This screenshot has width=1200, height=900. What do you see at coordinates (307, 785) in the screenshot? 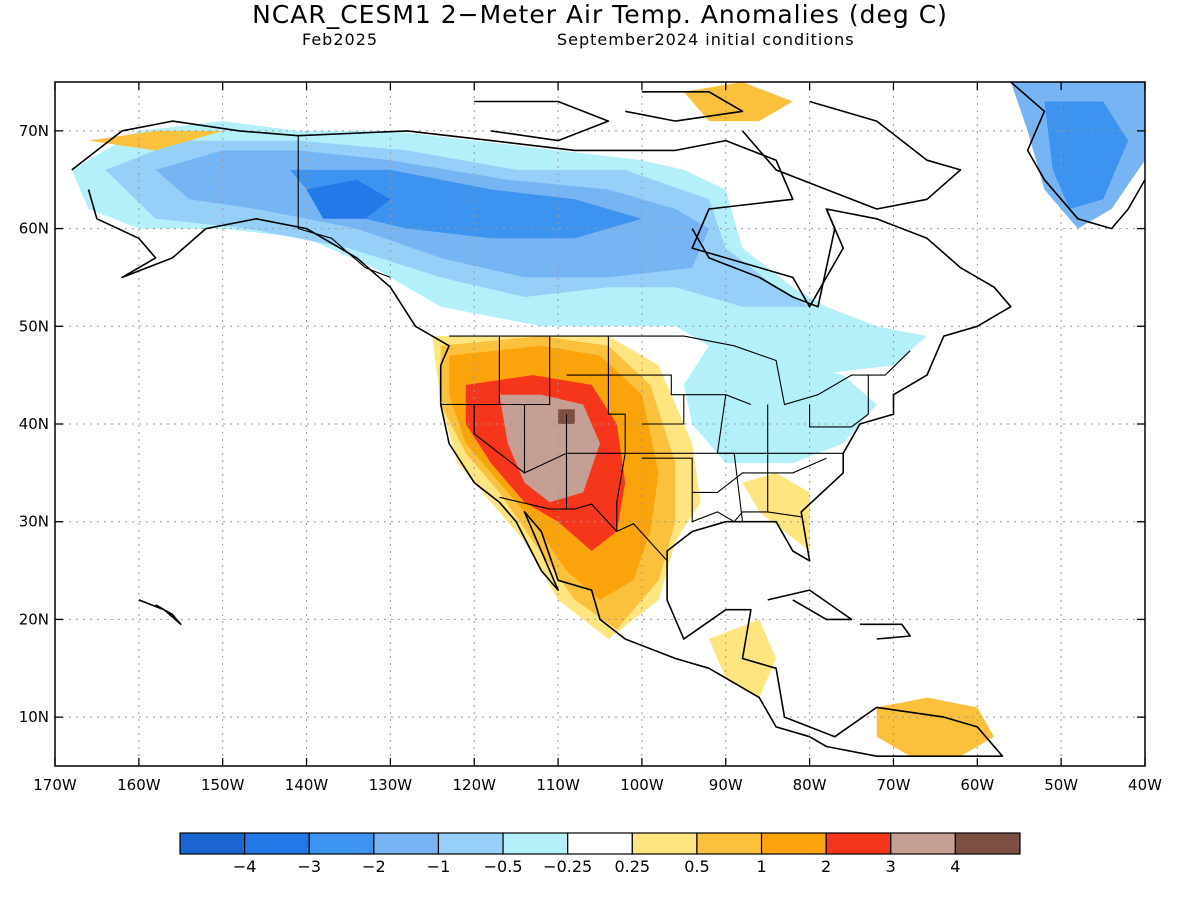
I see `lon-tick-label: 140W` at bounding box center [307, 785].